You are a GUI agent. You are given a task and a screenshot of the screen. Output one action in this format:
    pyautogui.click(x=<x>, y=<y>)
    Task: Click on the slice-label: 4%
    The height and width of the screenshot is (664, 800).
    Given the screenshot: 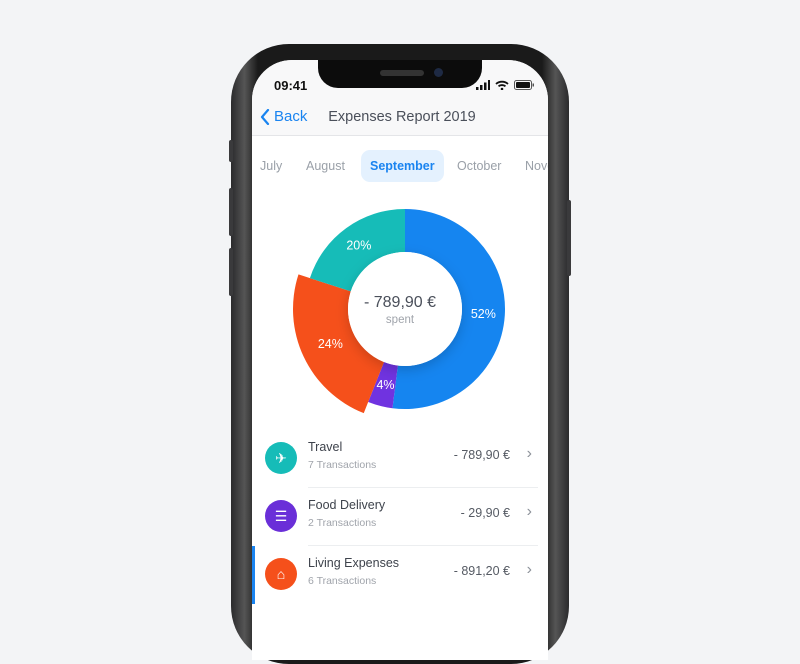 What is the action you would take?
    pyautogui.click(x=385, y=385)
    